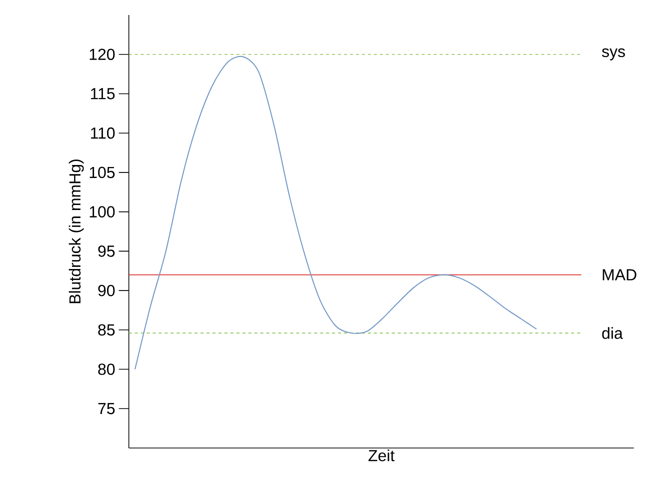 The height and width of the screenshot is (486, 646). I want to click on y-tick-label: 105, so click(102, 172).